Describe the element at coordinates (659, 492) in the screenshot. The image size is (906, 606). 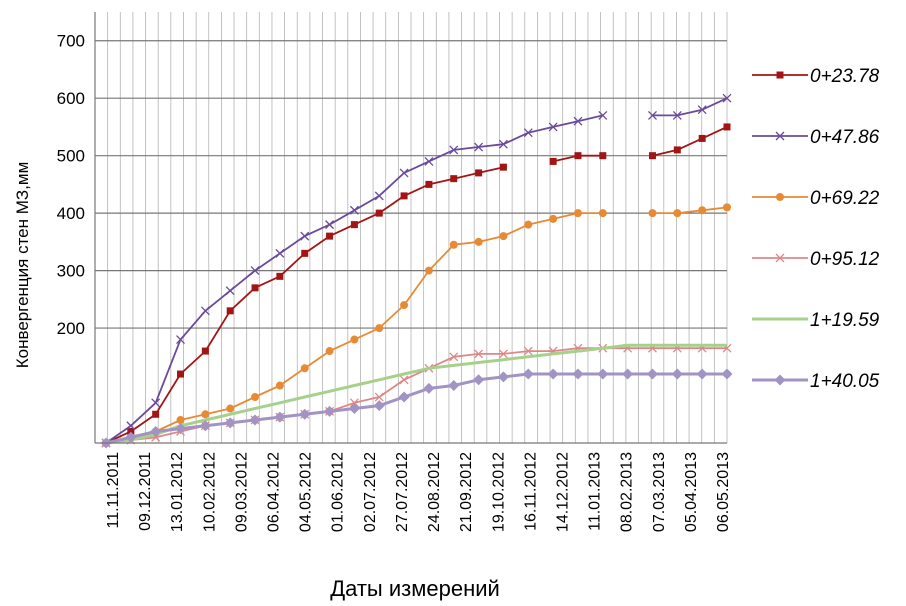
I see `x-tick-label: 07.03.2013` at that location.